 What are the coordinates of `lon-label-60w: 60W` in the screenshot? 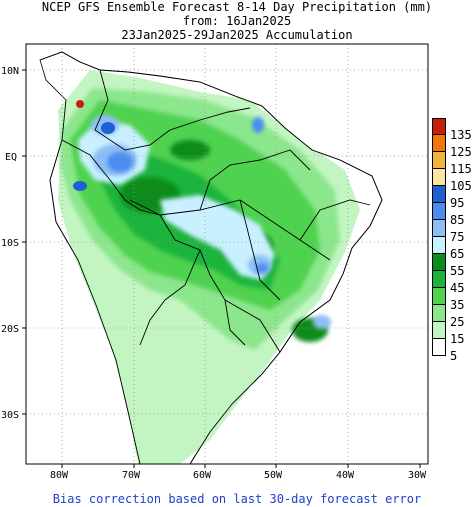 It's located at (202, 475).